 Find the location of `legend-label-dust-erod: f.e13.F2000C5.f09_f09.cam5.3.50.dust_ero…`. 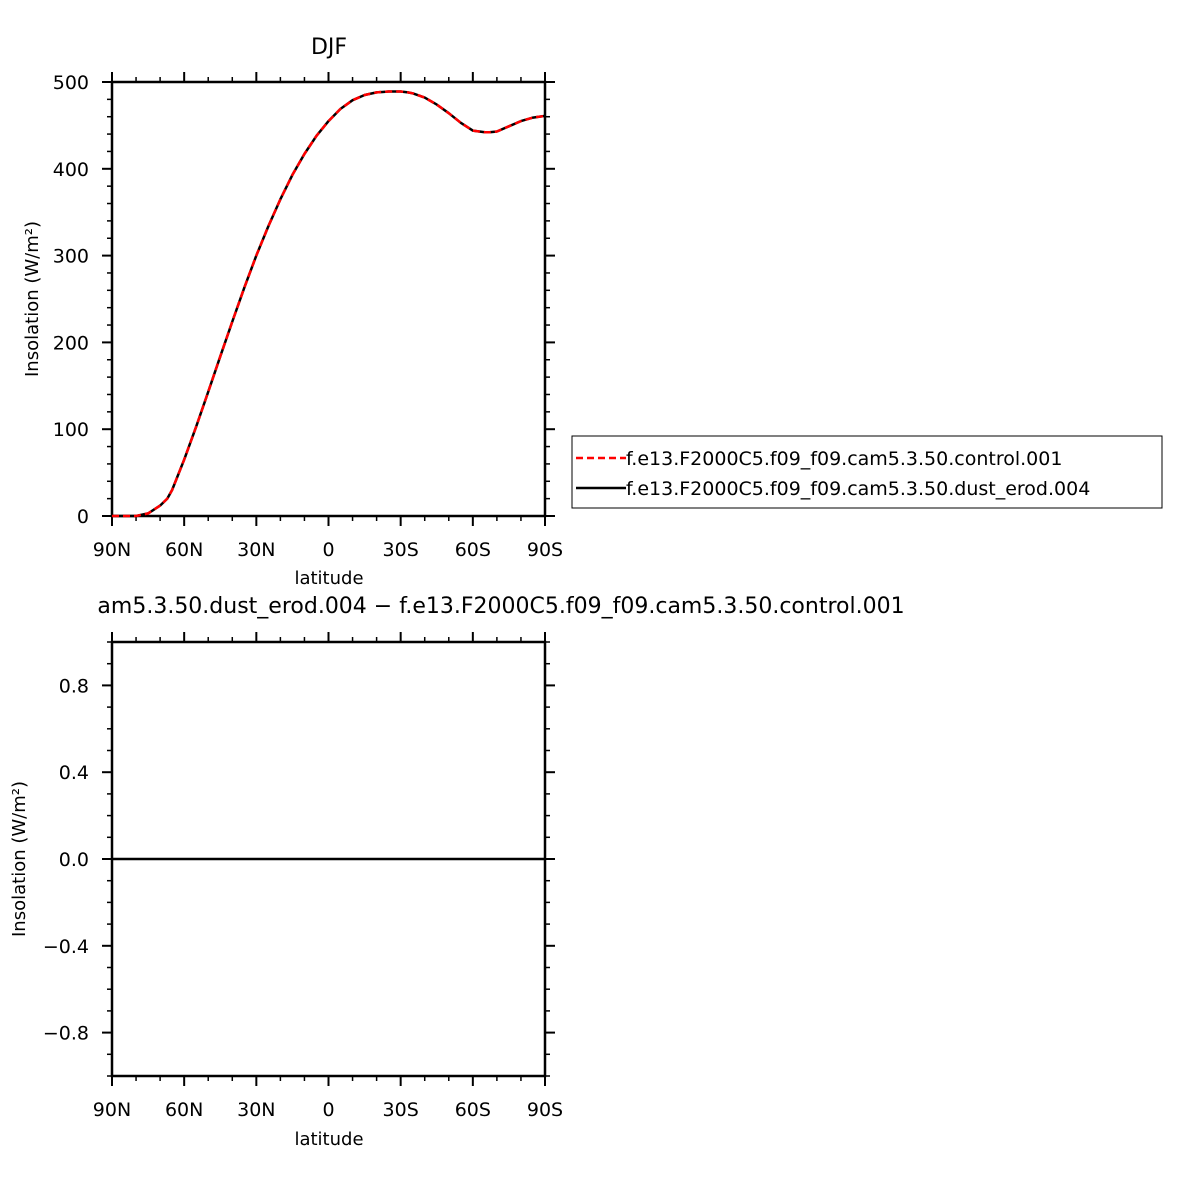

legend-label-dust-erod: f.e13.F2000C5.f09_f09.cam5.3.50.dust_ero… is located at coordinates (858, 489).